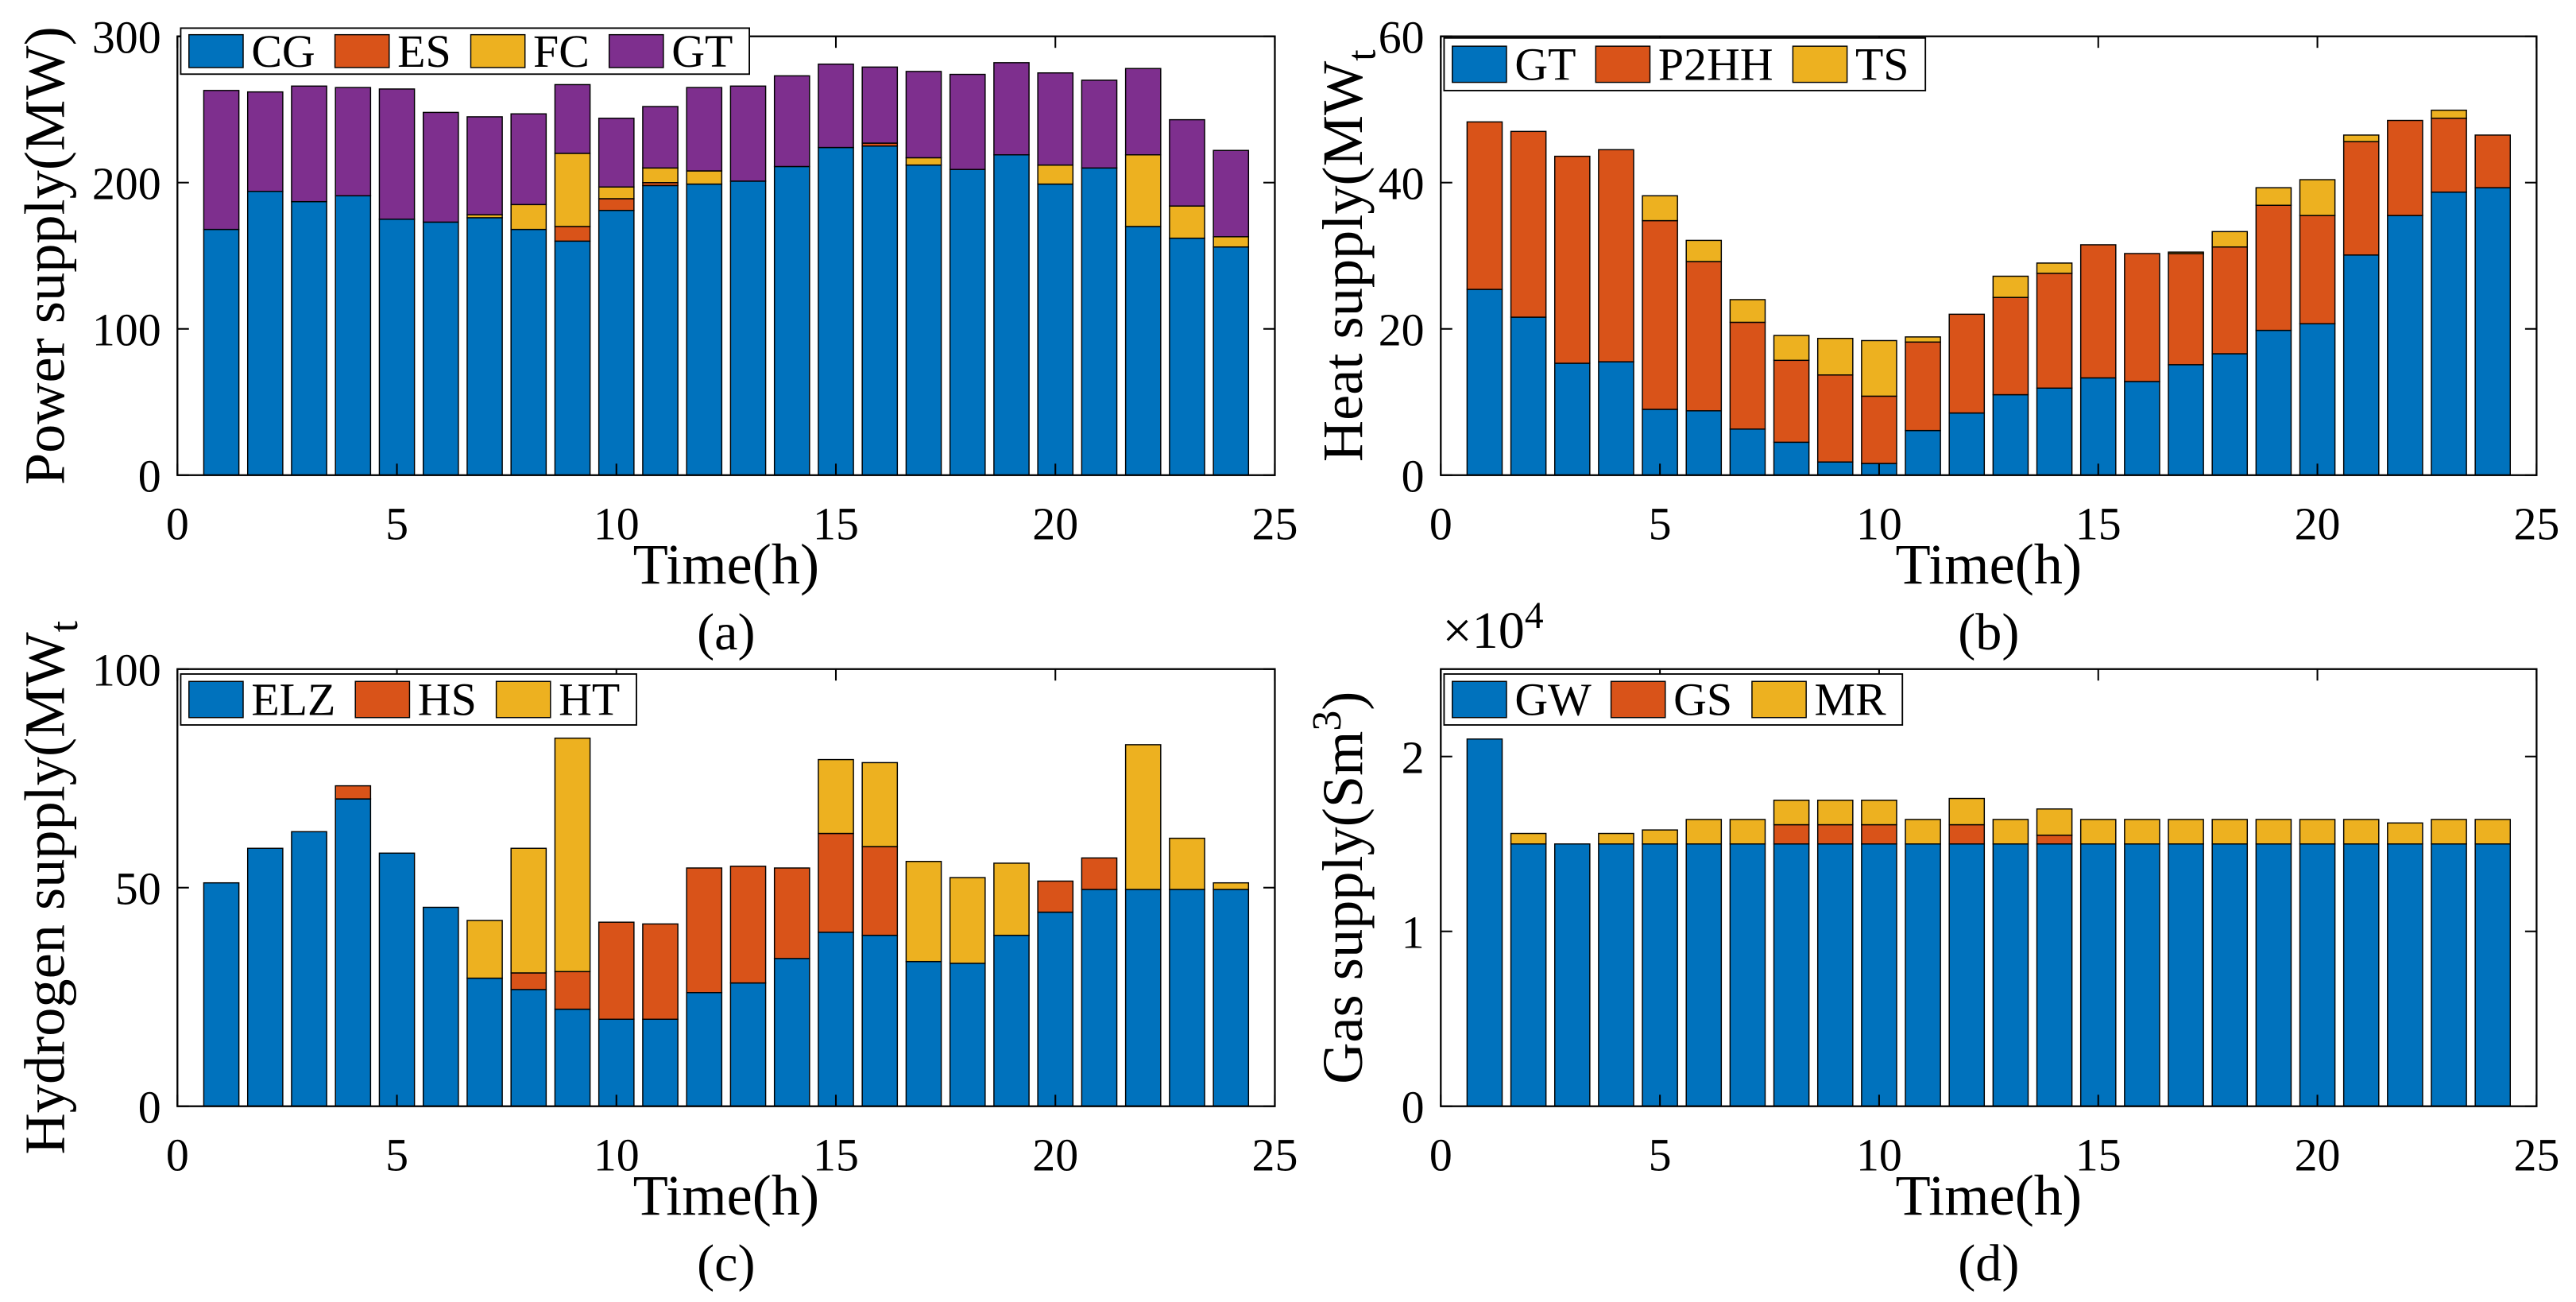 The height and width of the screenshot is (1302, 2576). What do you see at coordinates (1340, 888) in the screenshot?
I see `panel-d-ylabel: Gas supply(Sm3)` at bounding box center [1340, 888].